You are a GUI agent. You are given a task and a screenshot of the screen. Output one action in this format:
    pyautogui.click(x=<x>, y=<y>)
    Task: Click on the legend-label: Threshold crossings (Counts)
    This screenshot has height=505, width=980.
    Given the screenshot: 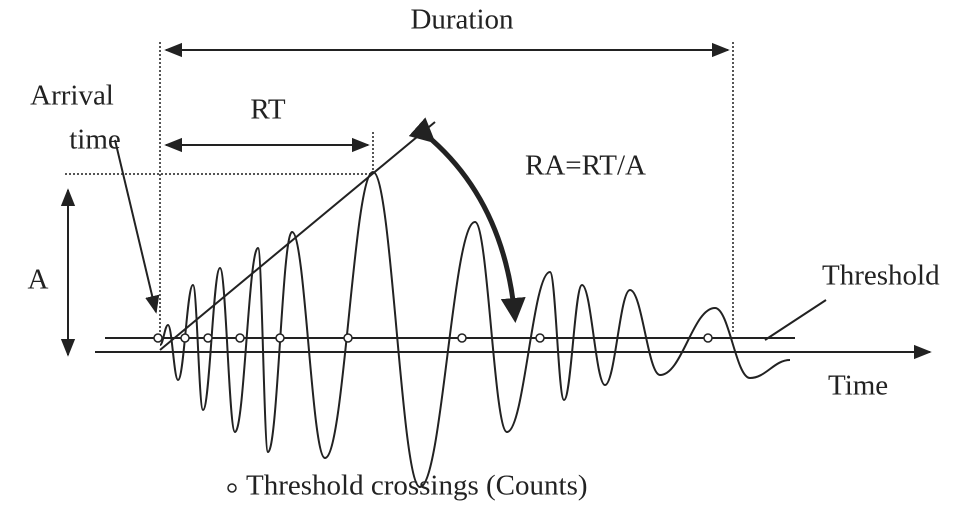 What is the action you would take?
    pyautogui.click(x=417, y=486)
    